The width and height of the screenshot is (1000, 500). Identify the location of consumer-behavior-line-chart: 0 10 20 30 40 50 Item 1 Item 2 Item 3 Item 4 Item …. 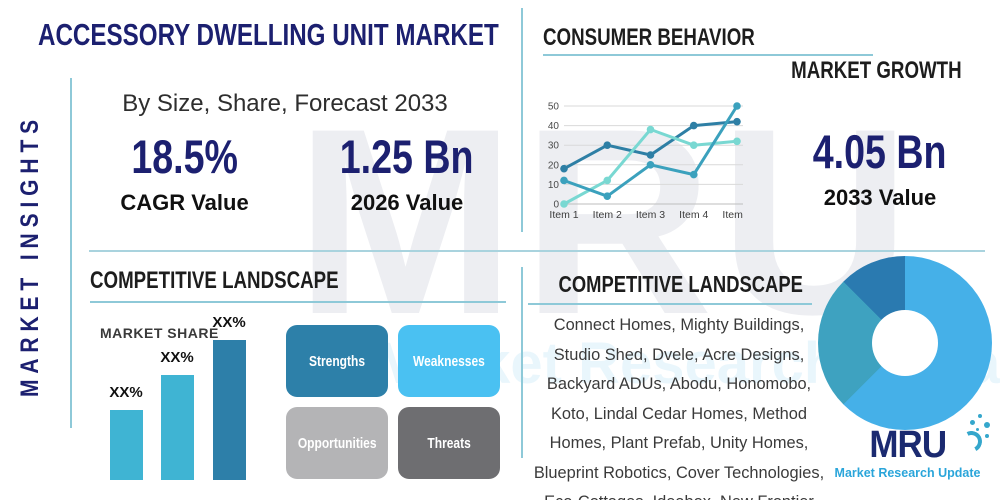
(646, 163).